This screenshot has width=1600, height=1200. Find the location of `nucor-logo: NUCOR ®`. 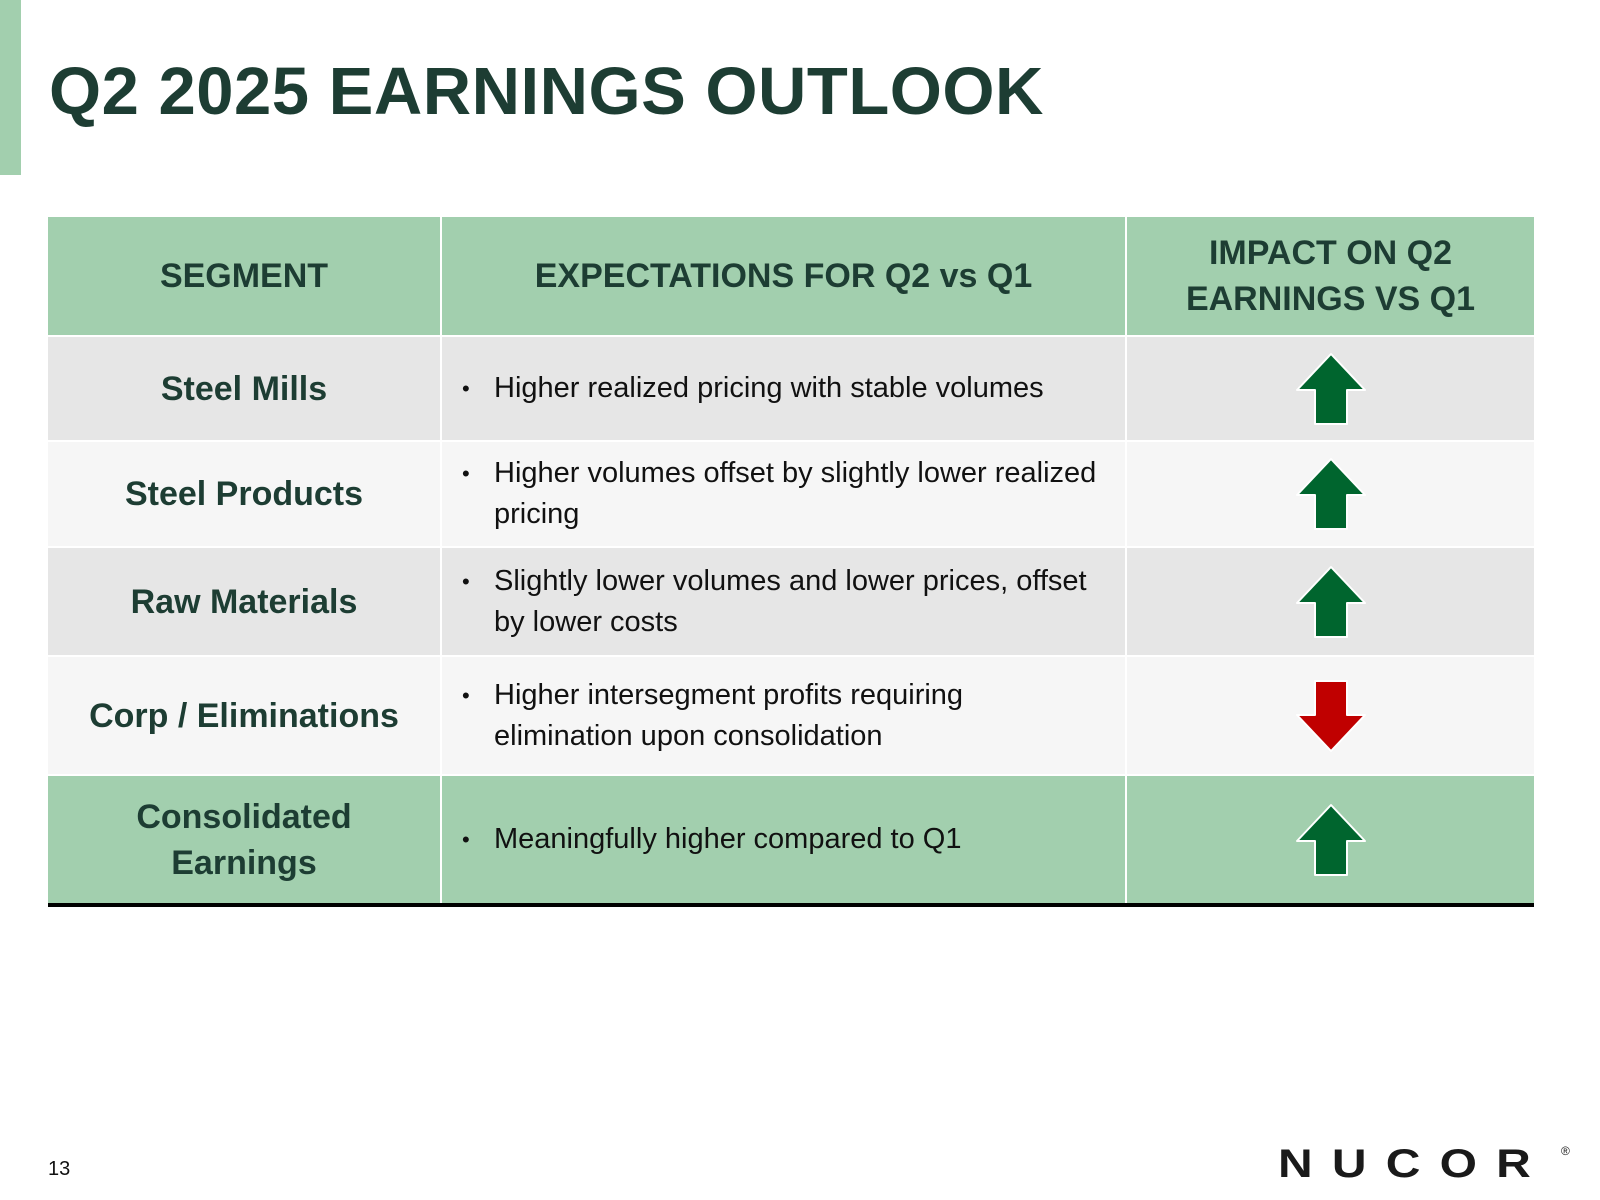

nucor-logo: NUCOR ® is located at coordinates (1424, 1163).